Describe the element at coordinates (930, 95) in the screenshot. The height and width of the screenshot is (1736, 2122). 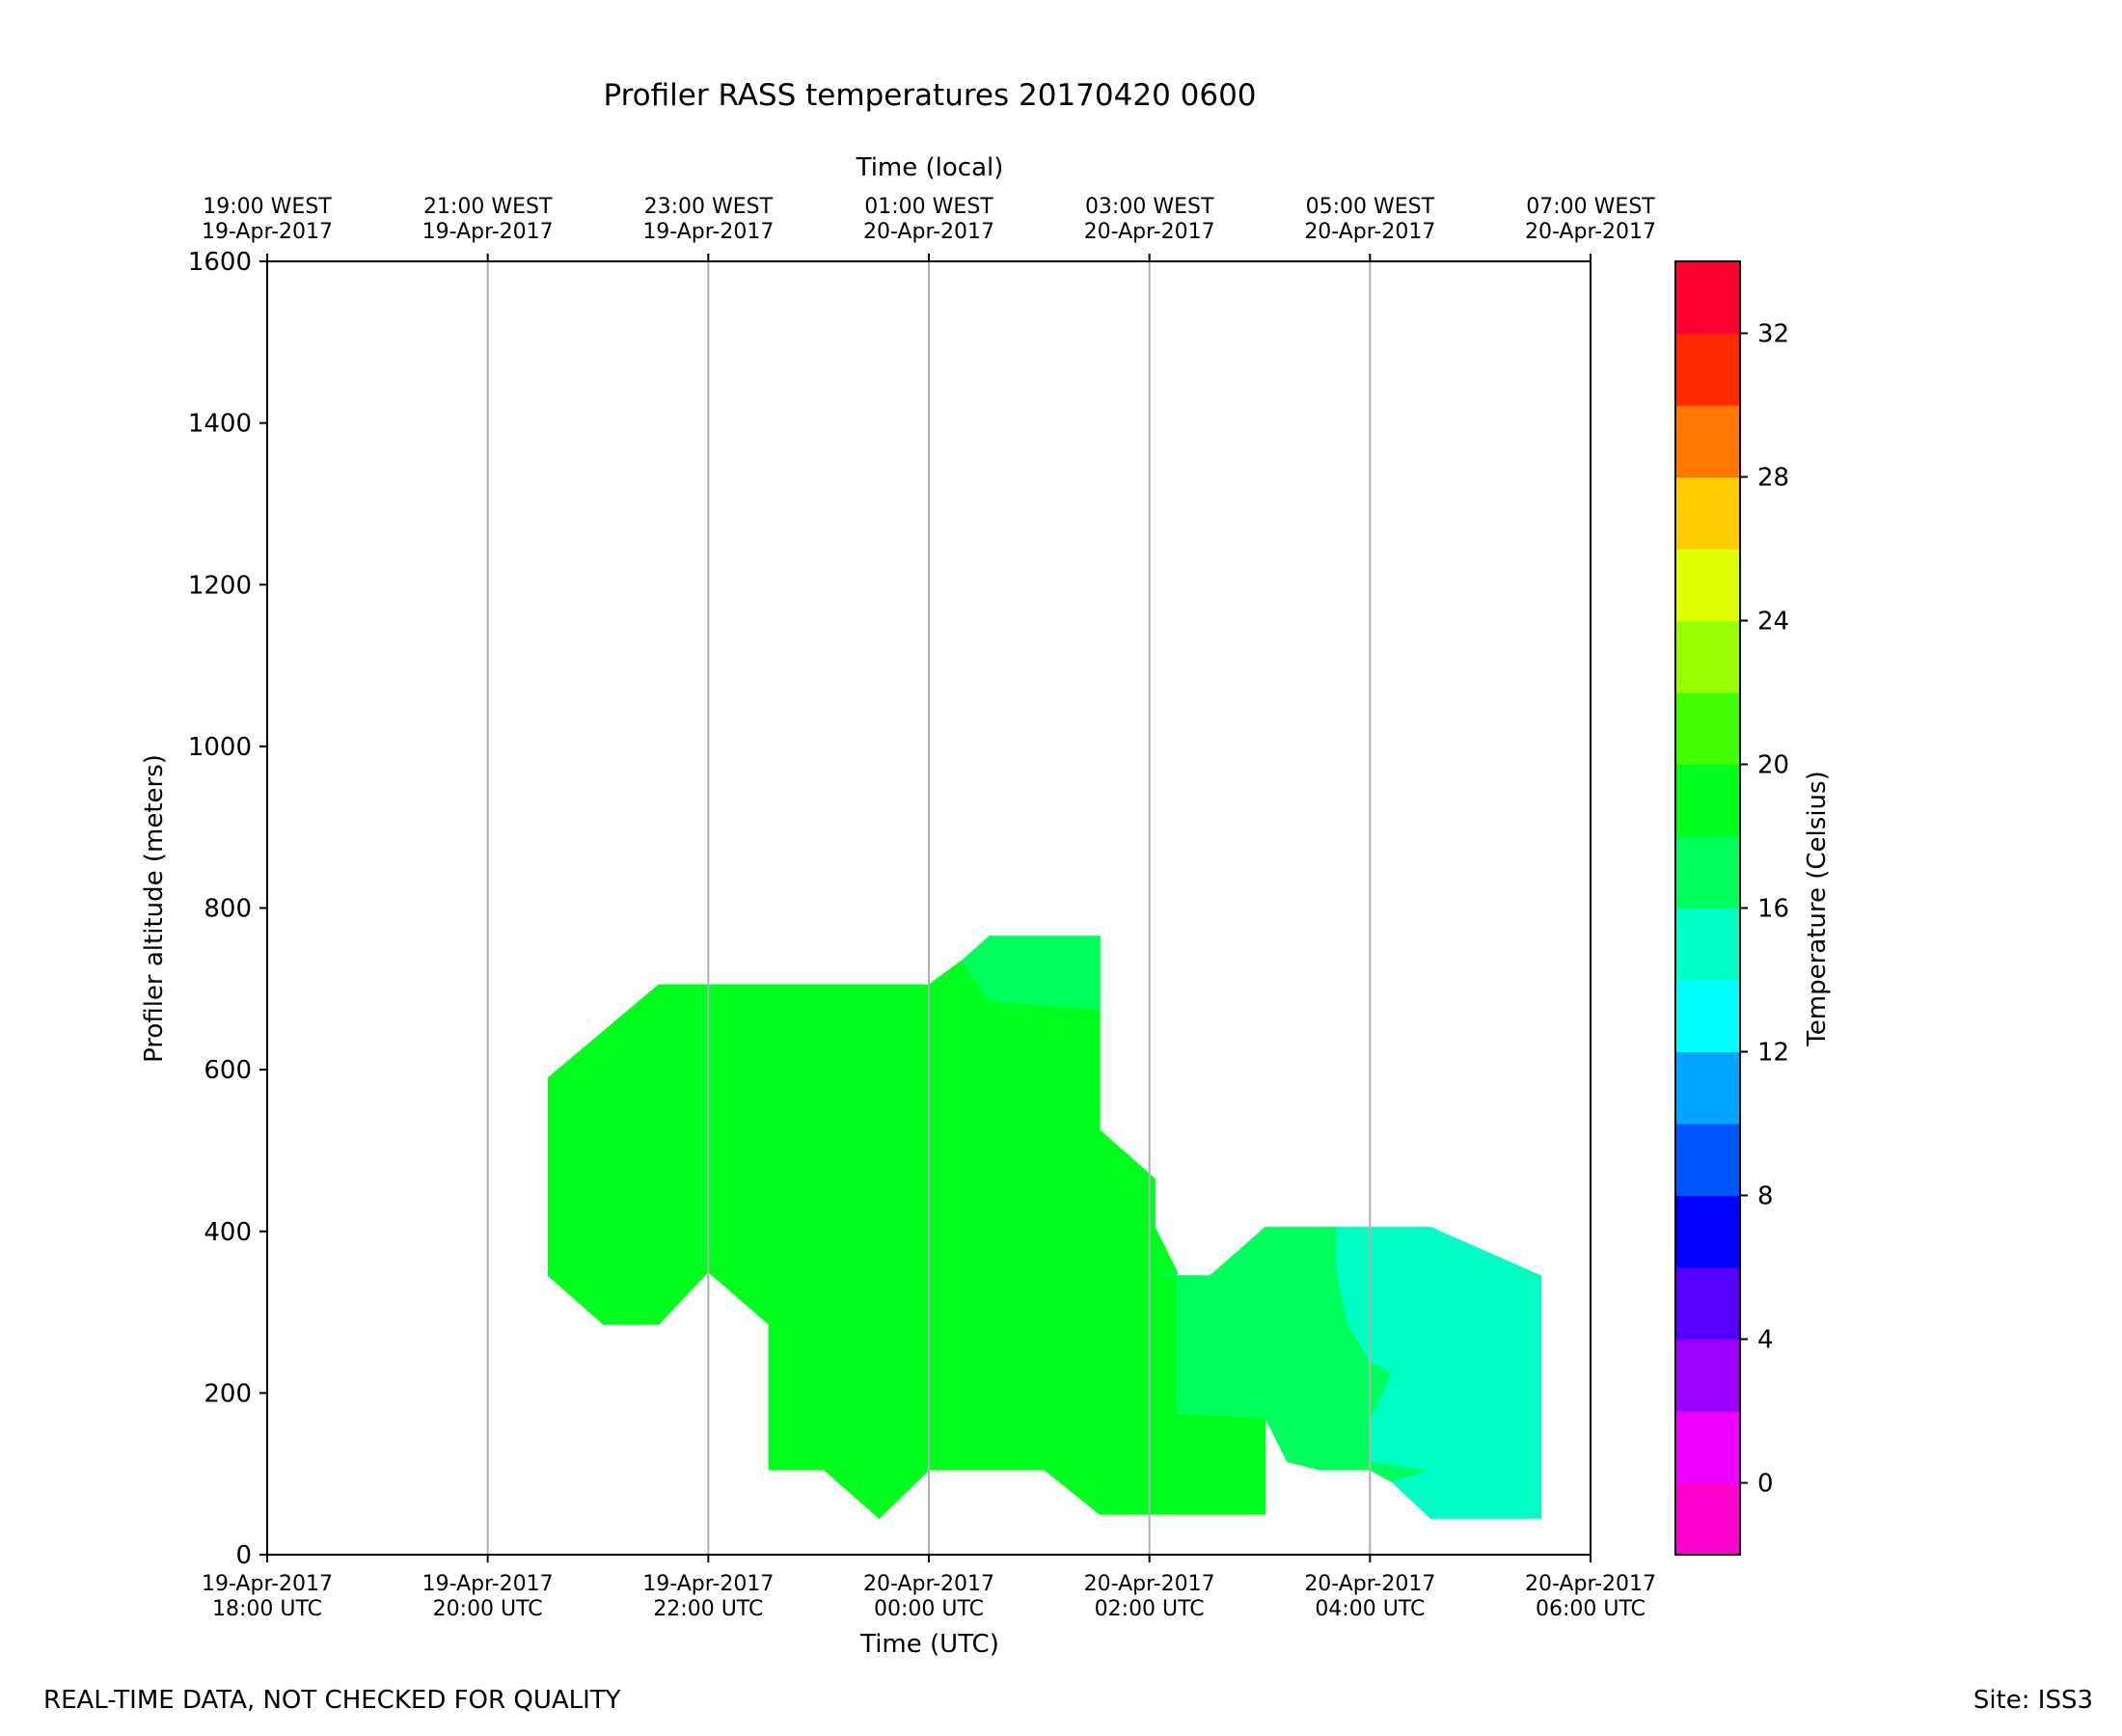
I see `chart-title: Profiler RASS temperatures 20170420 0600` at that location.